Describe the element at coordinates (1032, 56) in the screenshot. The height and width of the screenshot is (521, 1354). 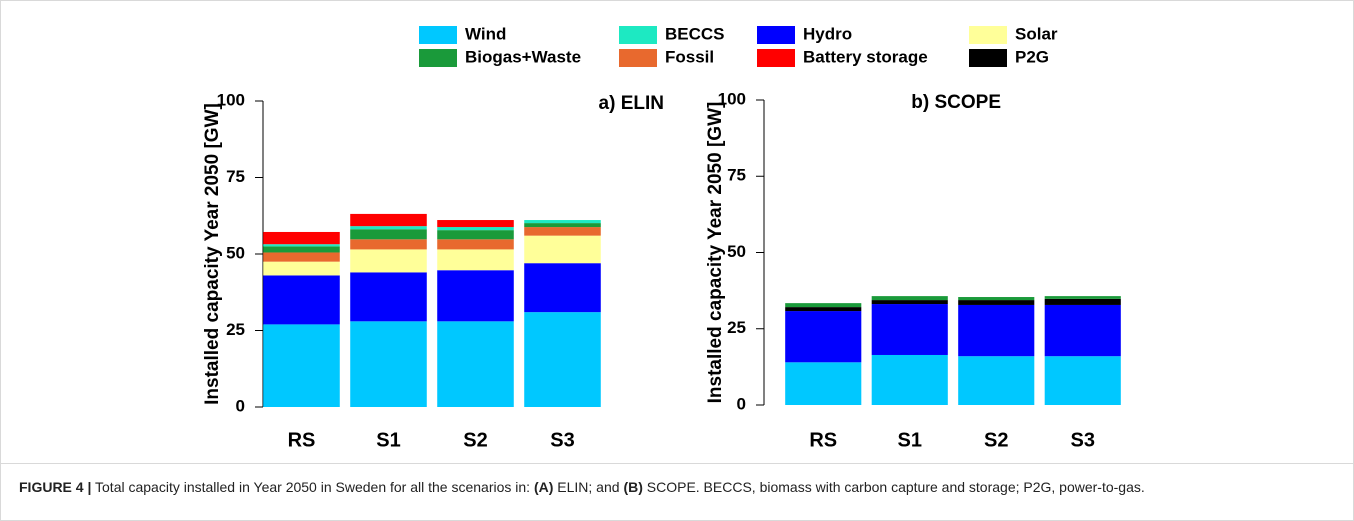
I see `legend-label: P2G` at that location.